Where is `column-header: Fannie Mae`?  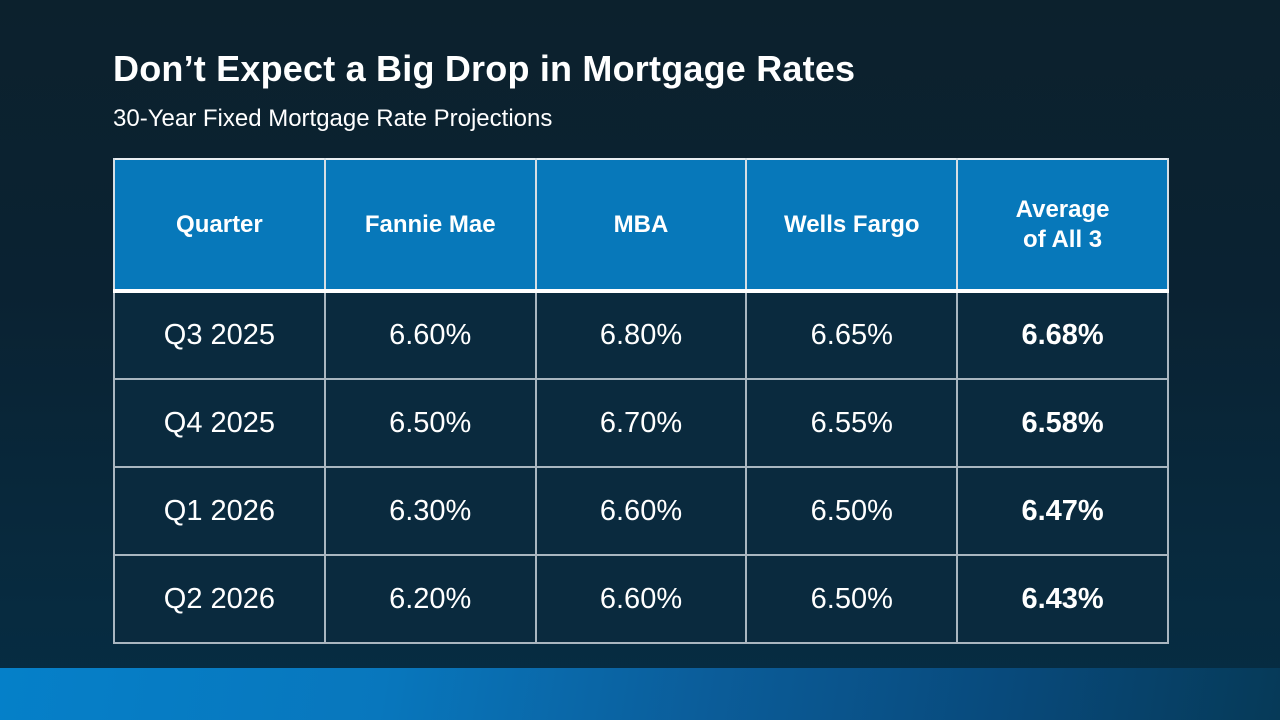
column-header: Fannie Mae is located at coordinates (430, 226).